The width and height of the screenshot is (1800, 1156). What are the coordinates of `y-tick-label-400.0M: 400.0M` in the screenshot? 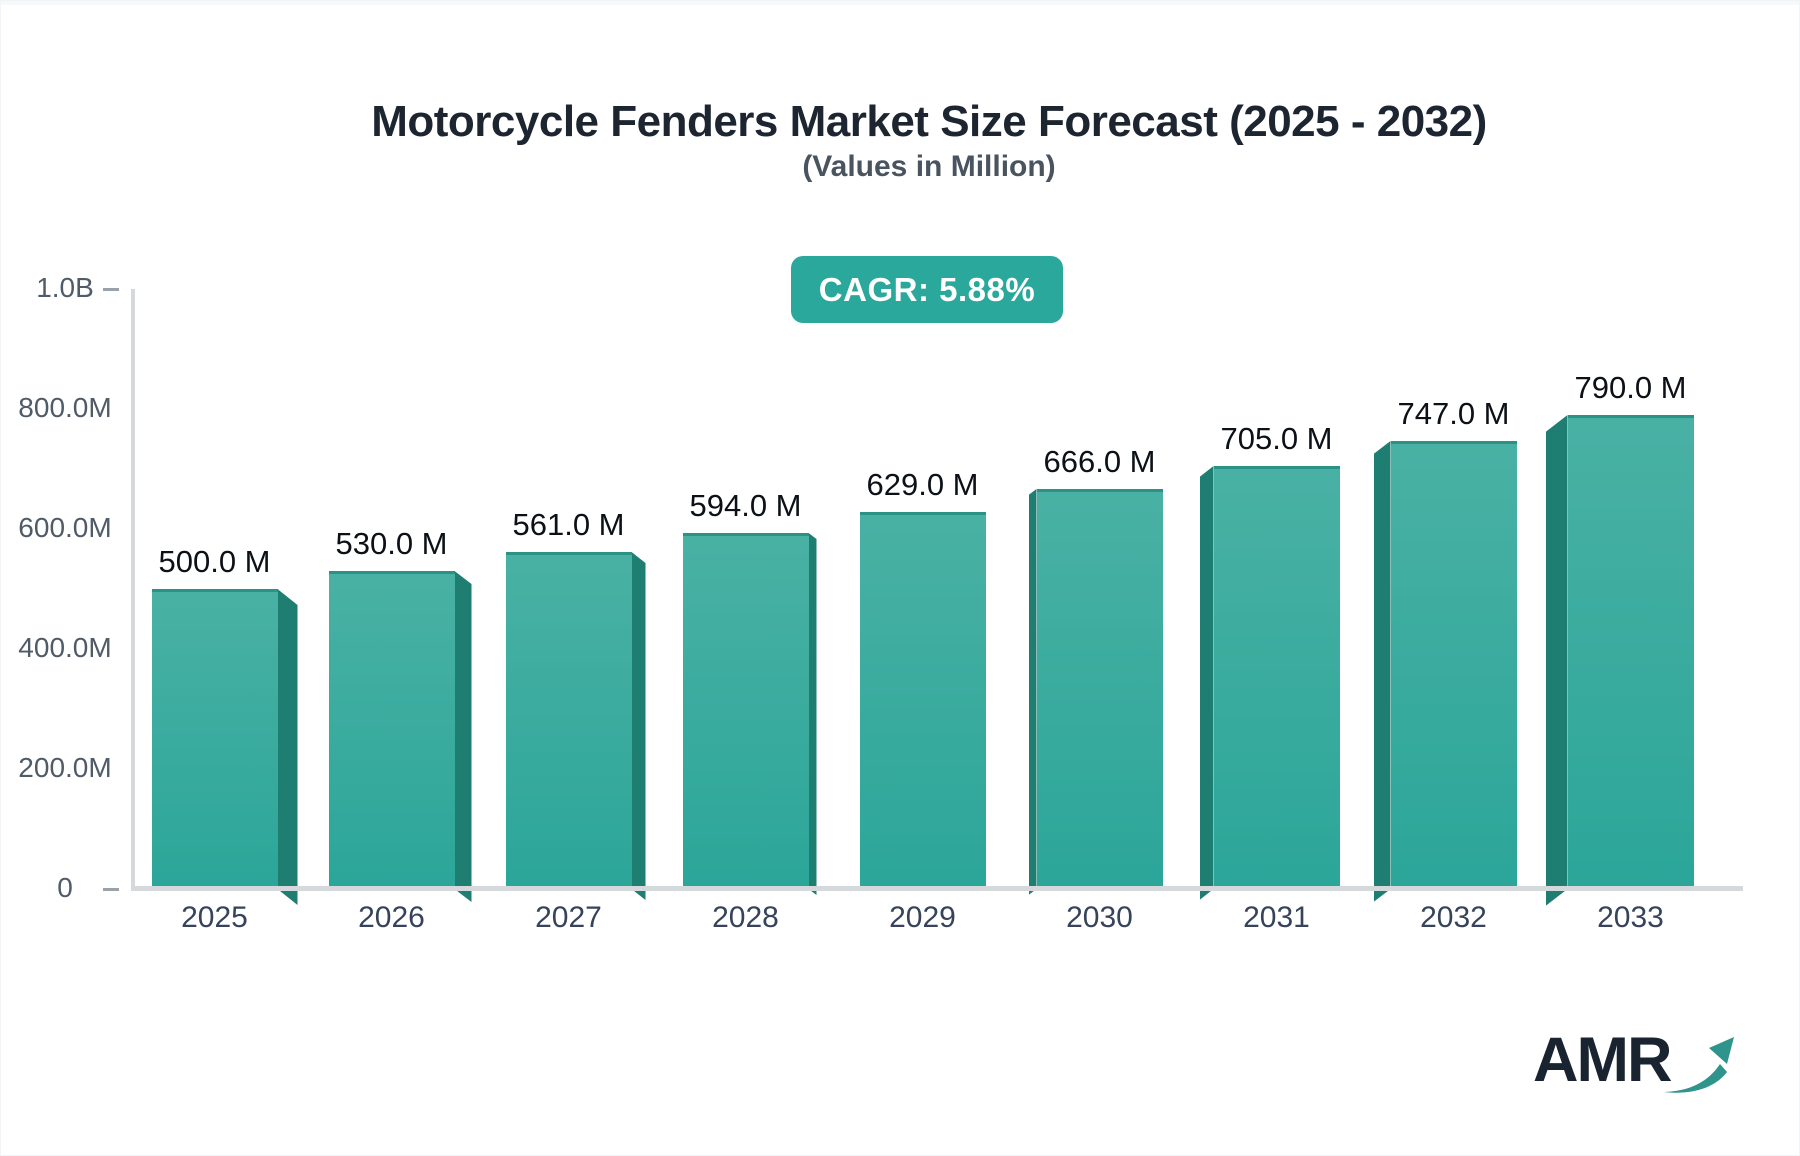 It's located at (65, 647).